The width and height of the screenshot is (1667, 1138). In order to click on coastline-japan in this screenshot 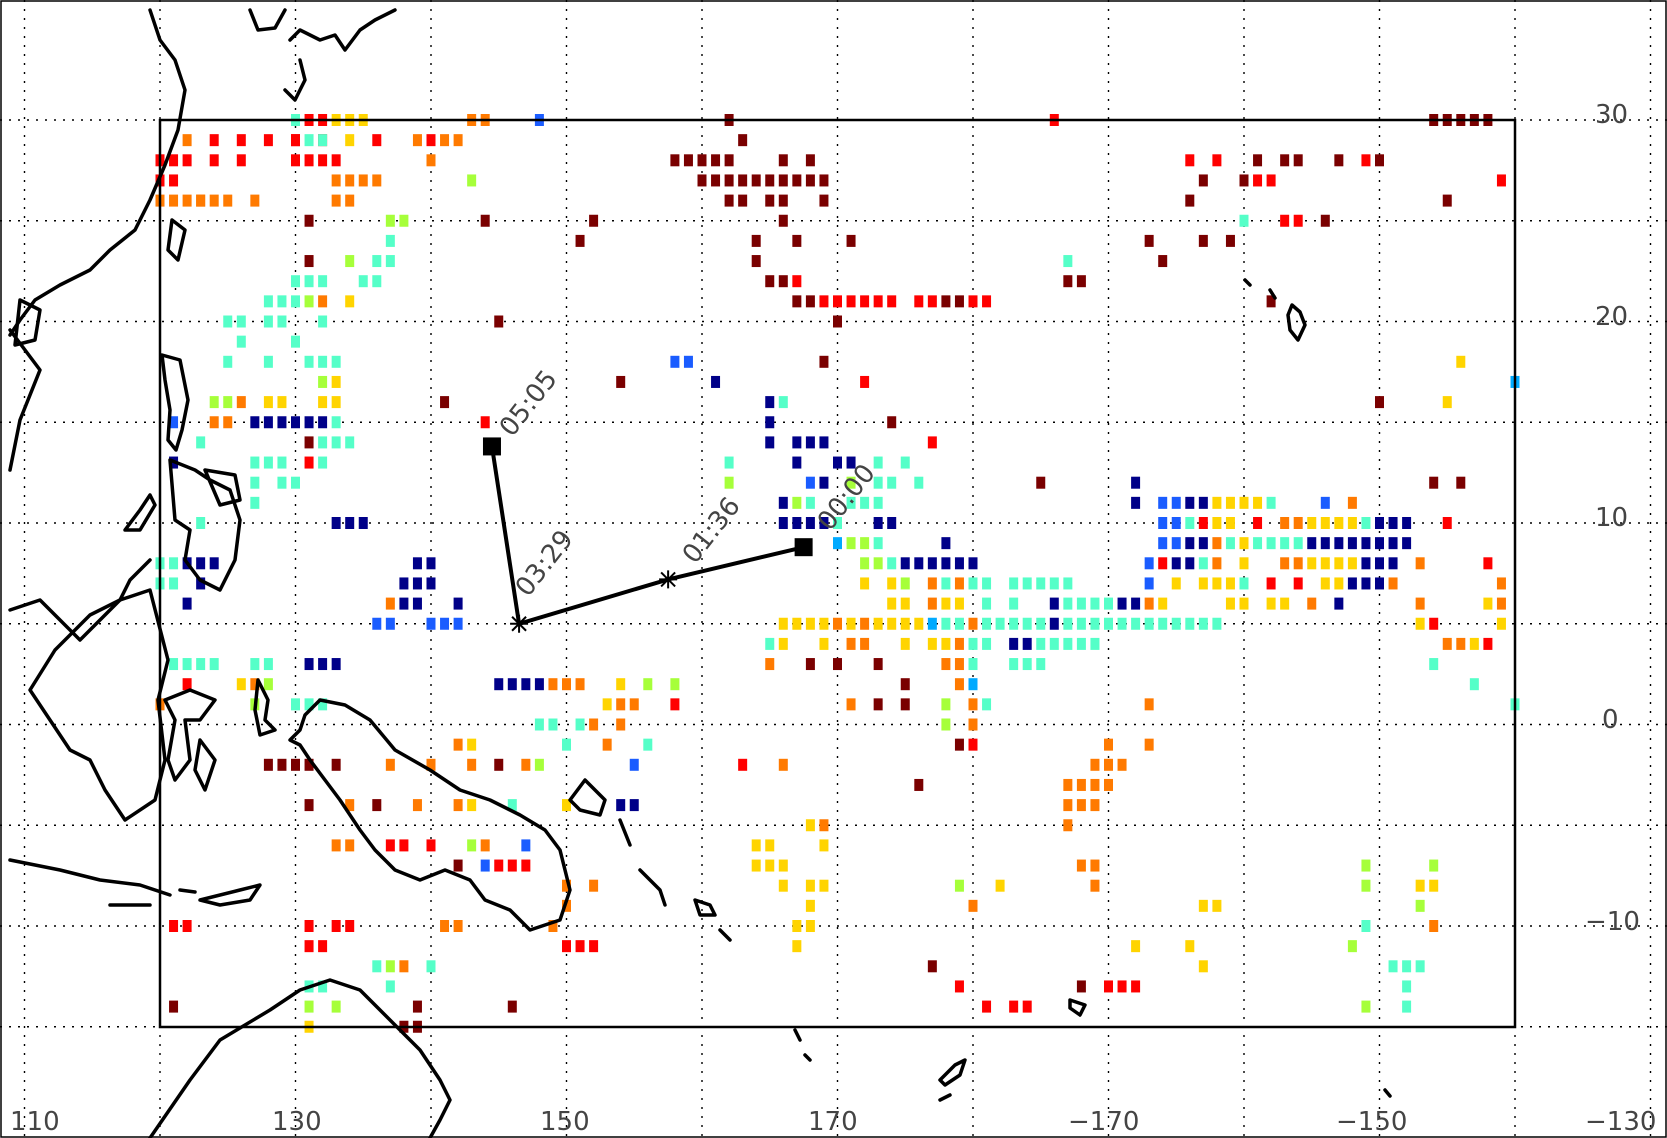, I will do `click(340, 55)`.